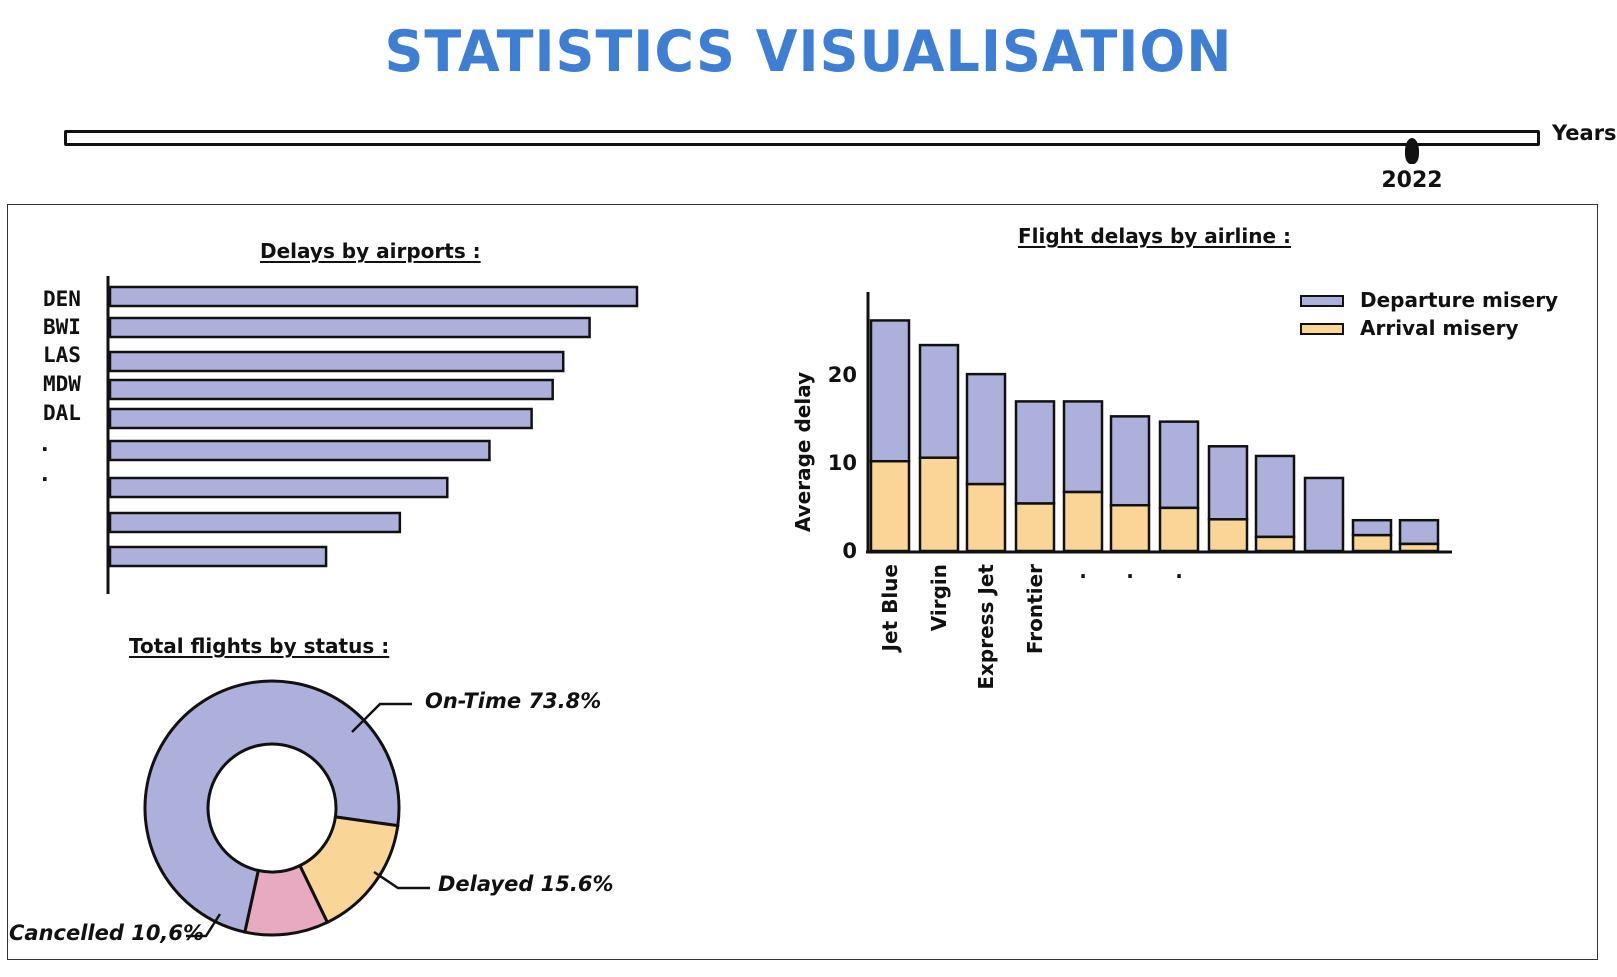  I want to click on legend-text-arrival: Arrival misery, so click(1439, 328).